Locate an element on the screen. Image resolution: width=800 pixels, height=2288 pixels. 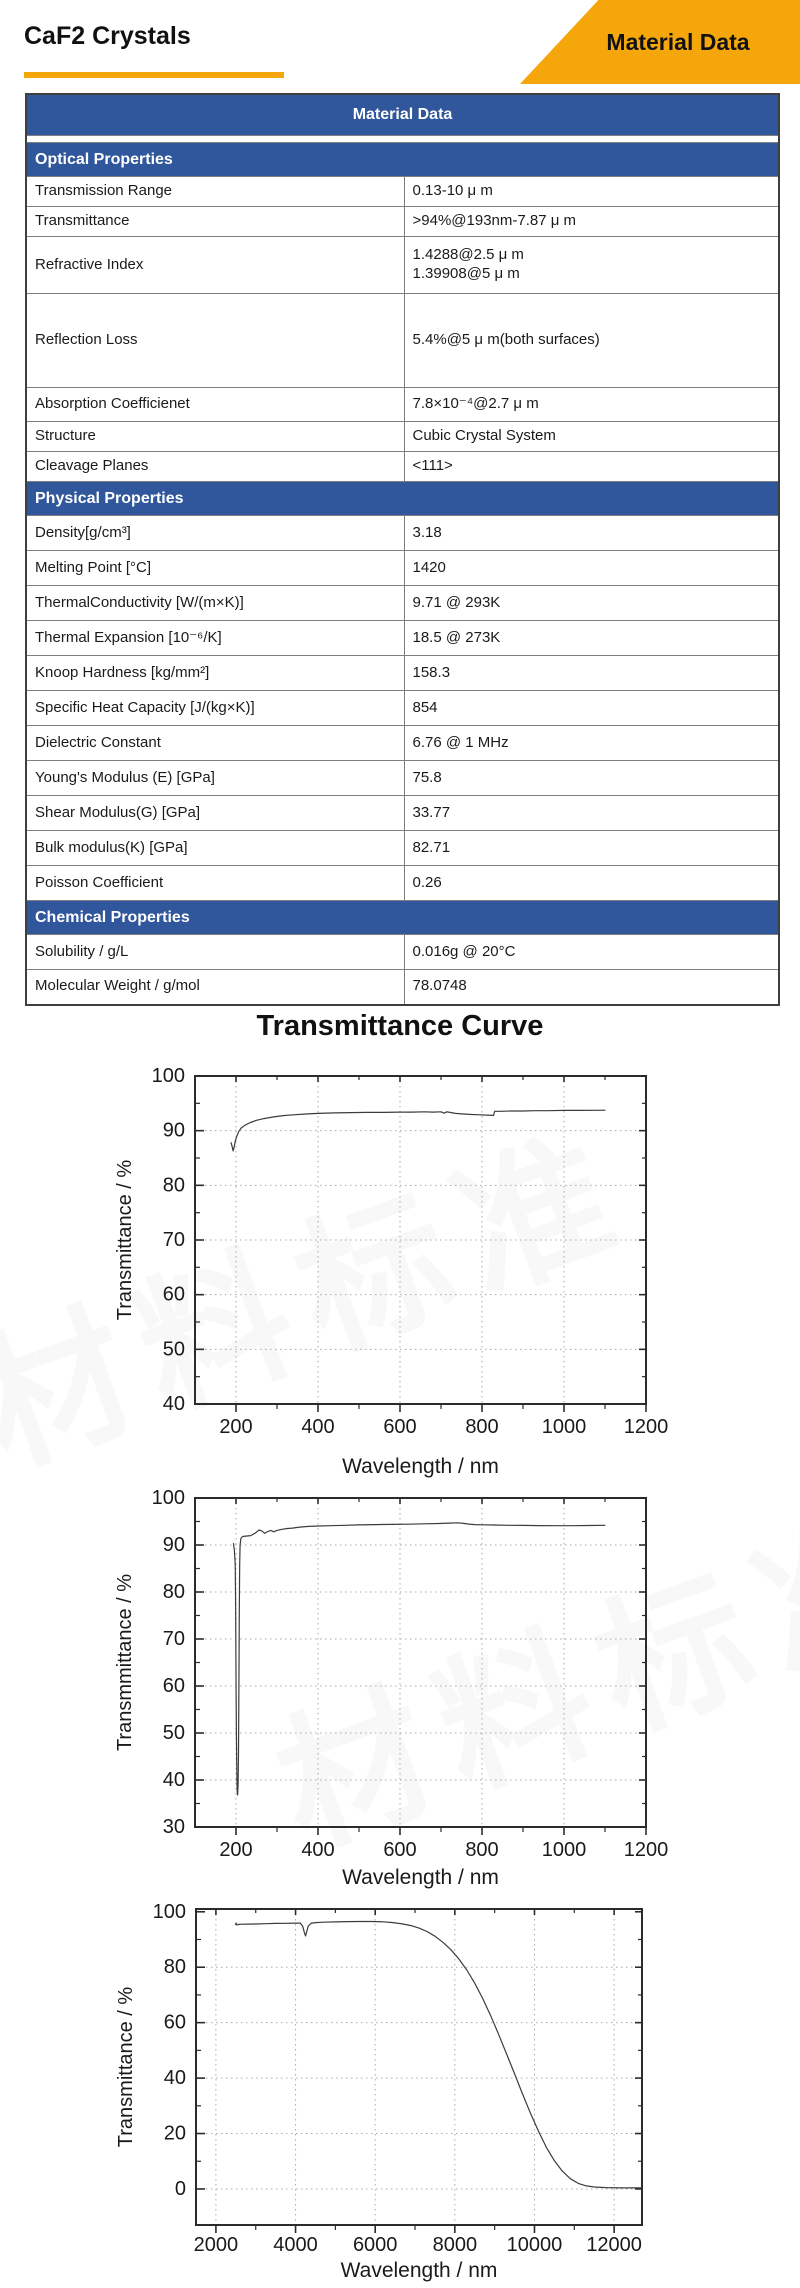
svg-text: 10000 is located at coordinates (535, 2245).